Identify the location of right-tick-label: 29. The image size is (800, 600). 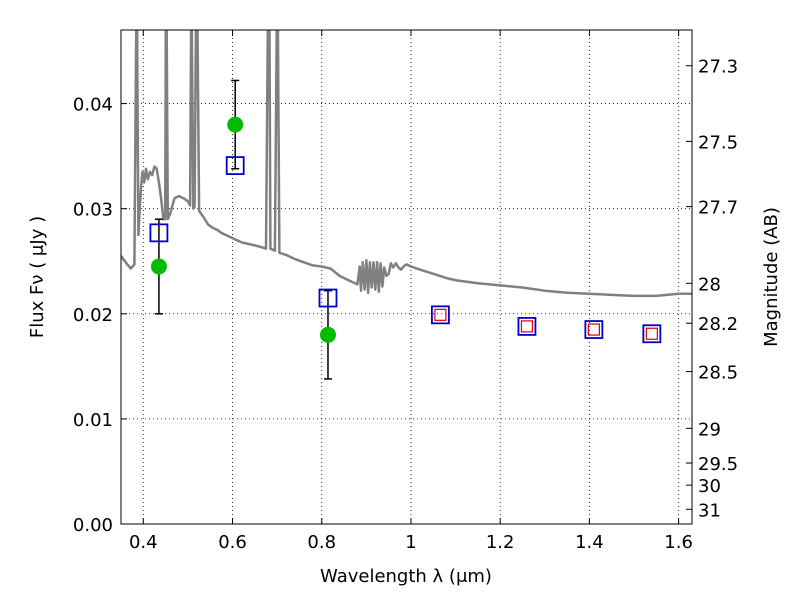
(709, 429).